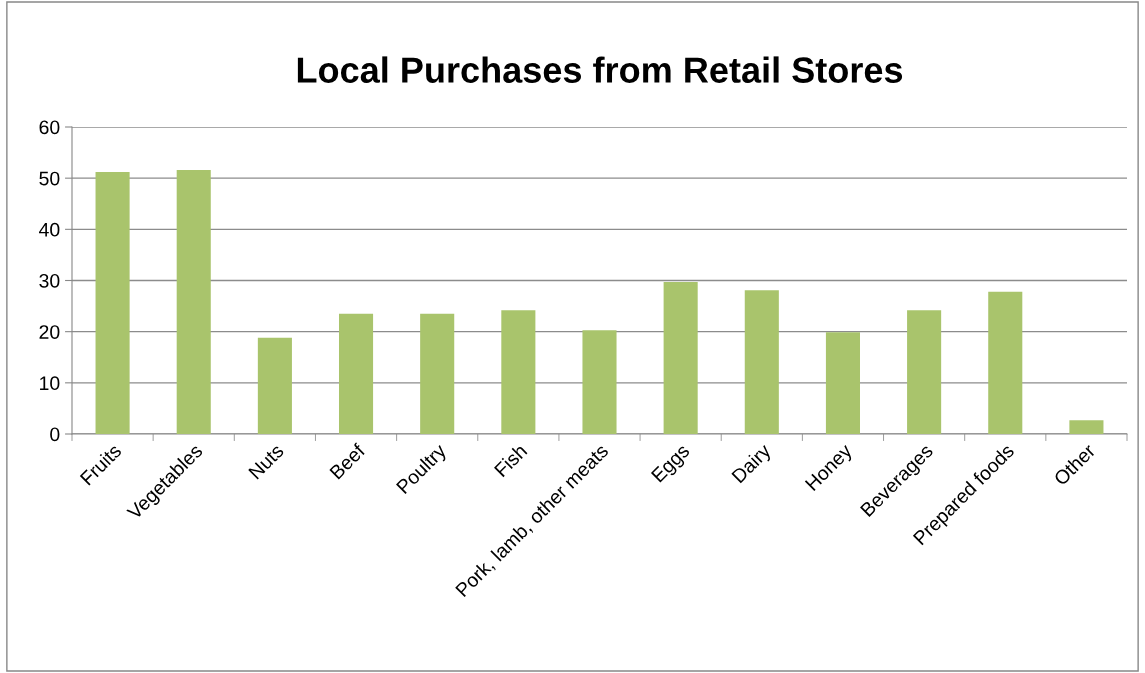 The image size is (1145, 673). Describe the element at coordinates (510, 460) in the screenshot. I see `x-tick-label: Fish` at that location.